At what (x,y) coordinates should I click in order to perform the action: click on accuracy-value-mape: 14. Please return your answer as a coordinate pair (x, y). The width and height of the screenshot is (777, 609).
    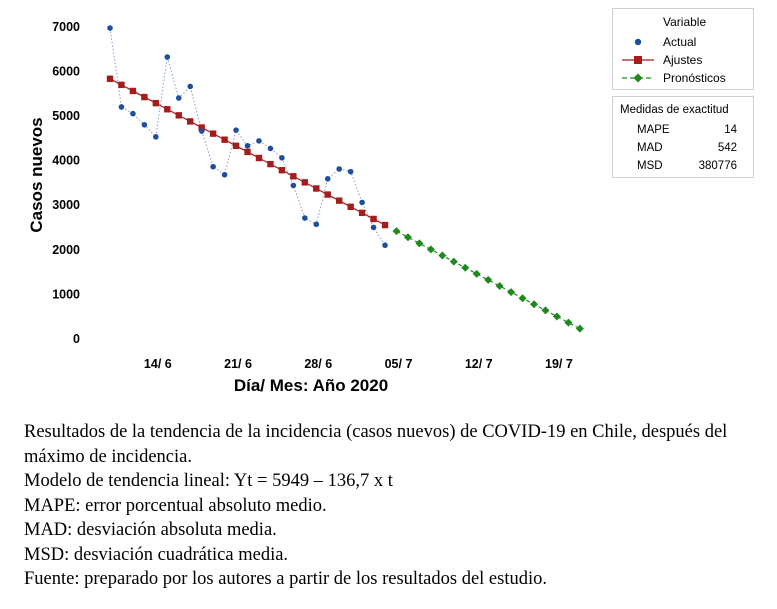
    Looking at the image, I should click on (730, 130).